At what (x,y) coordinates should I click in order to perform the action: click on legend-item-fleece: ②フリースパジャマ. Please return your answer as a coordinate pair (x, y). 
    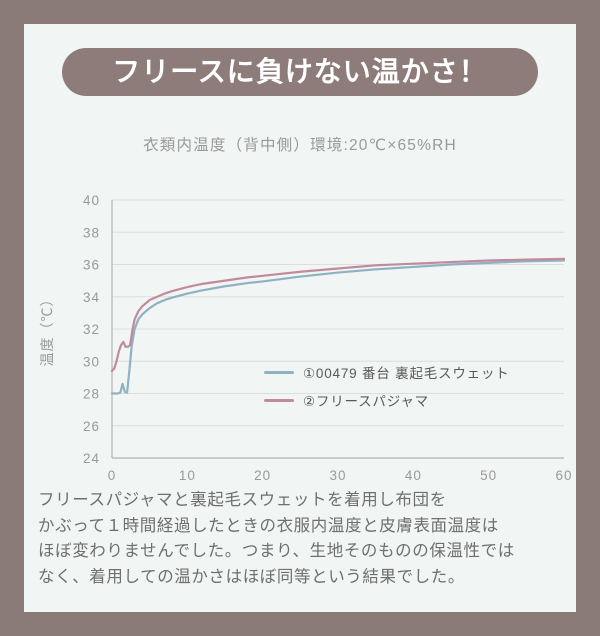
    Looking at the image, I should click on (404, 400).